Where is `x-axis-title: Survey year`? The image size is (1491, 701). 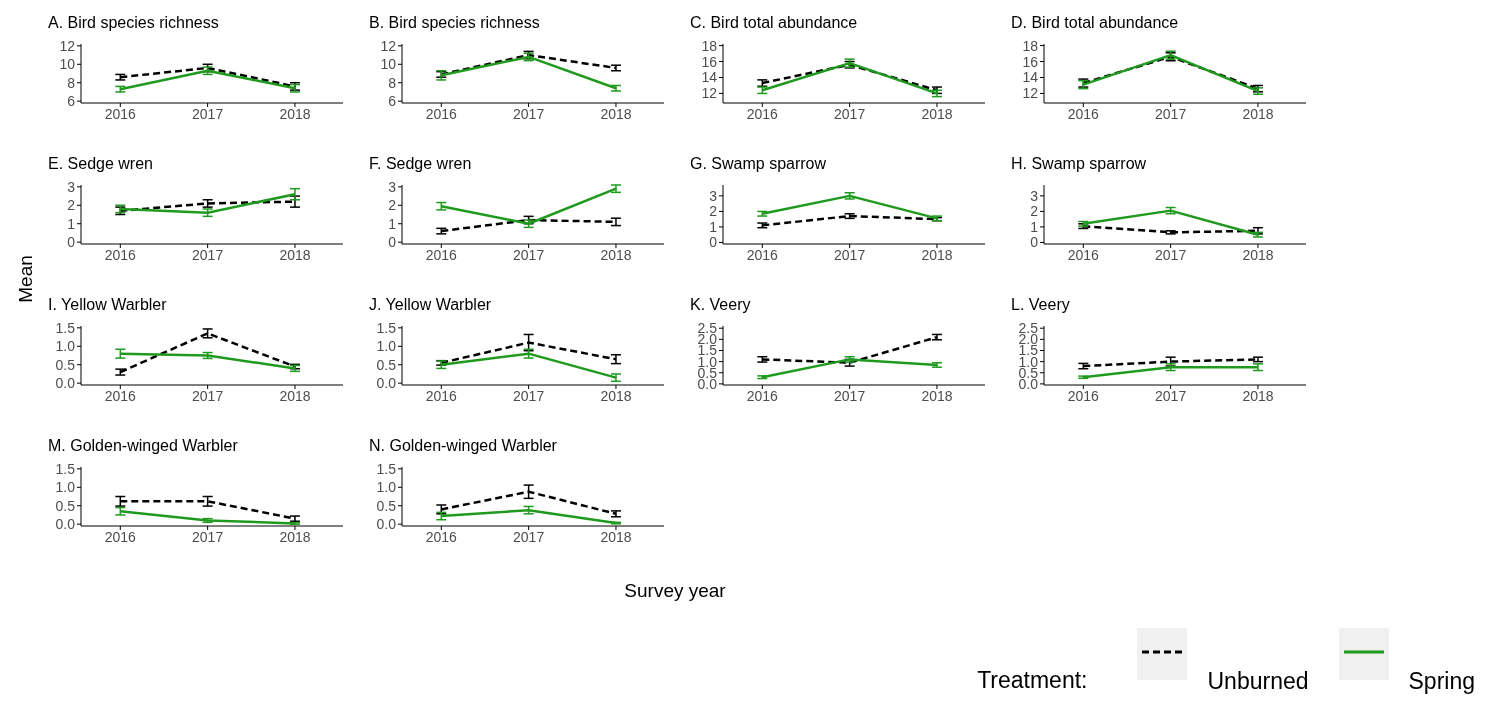
x-axis-title: Survey year is located at coordinates (675, 591).